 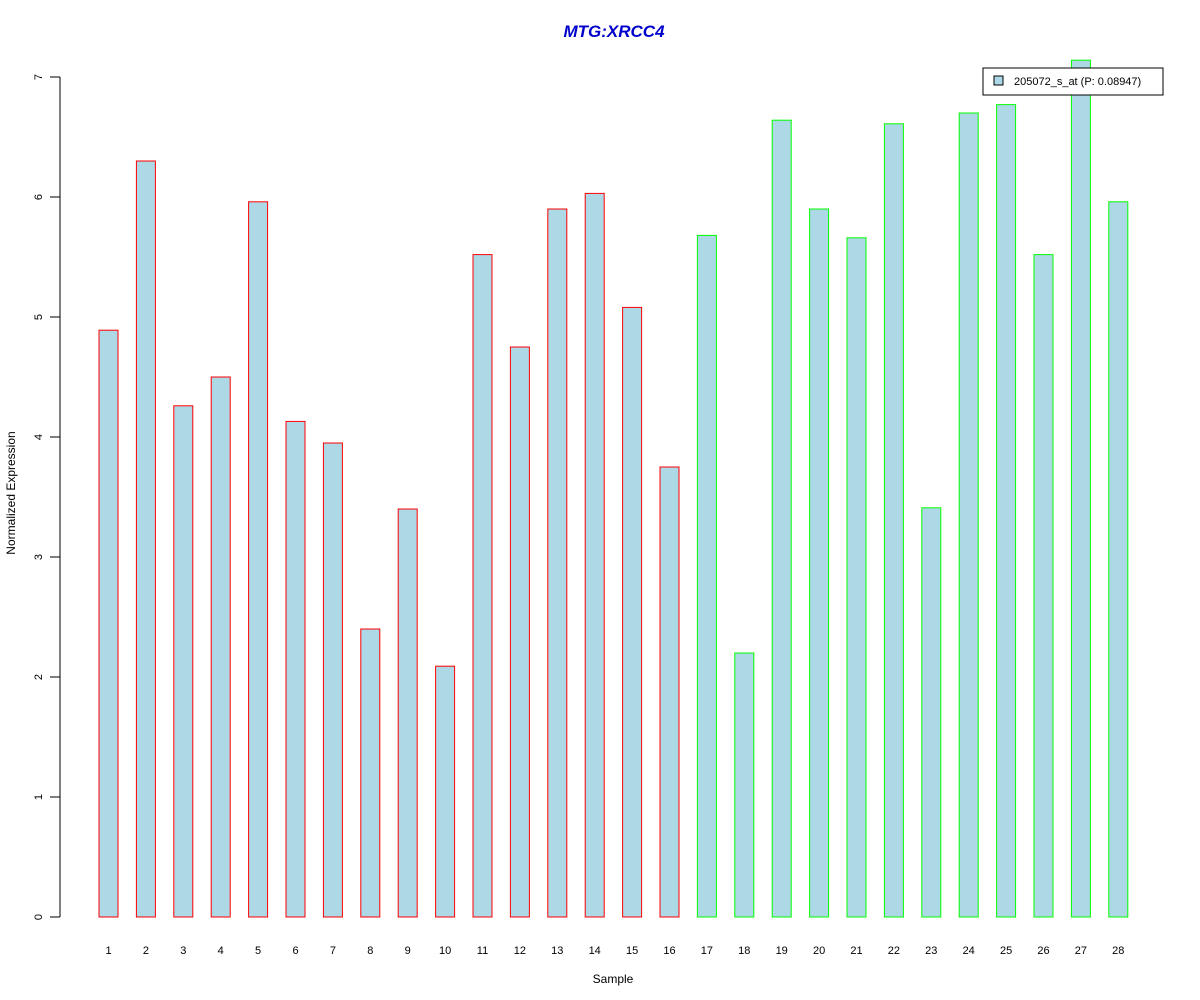 What do you see at coordinates (613, 979) in the screenshot?
I see `x-axis-label: Sample` at bounding box center [613, 979].